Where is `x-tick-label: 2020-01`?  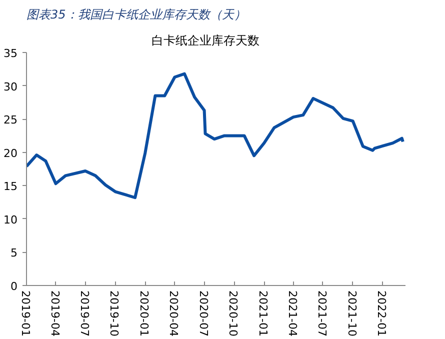
x-tick-label: 2020-01 is located at coordinates (144, 313).